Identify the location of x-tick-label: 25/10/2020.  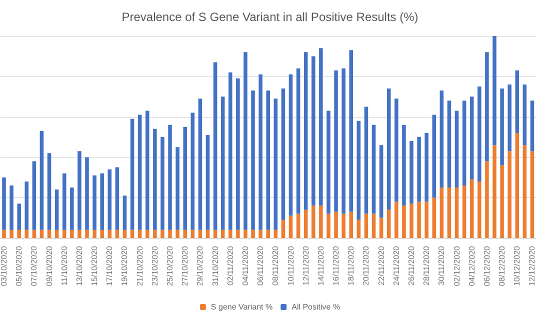
(170, 265).